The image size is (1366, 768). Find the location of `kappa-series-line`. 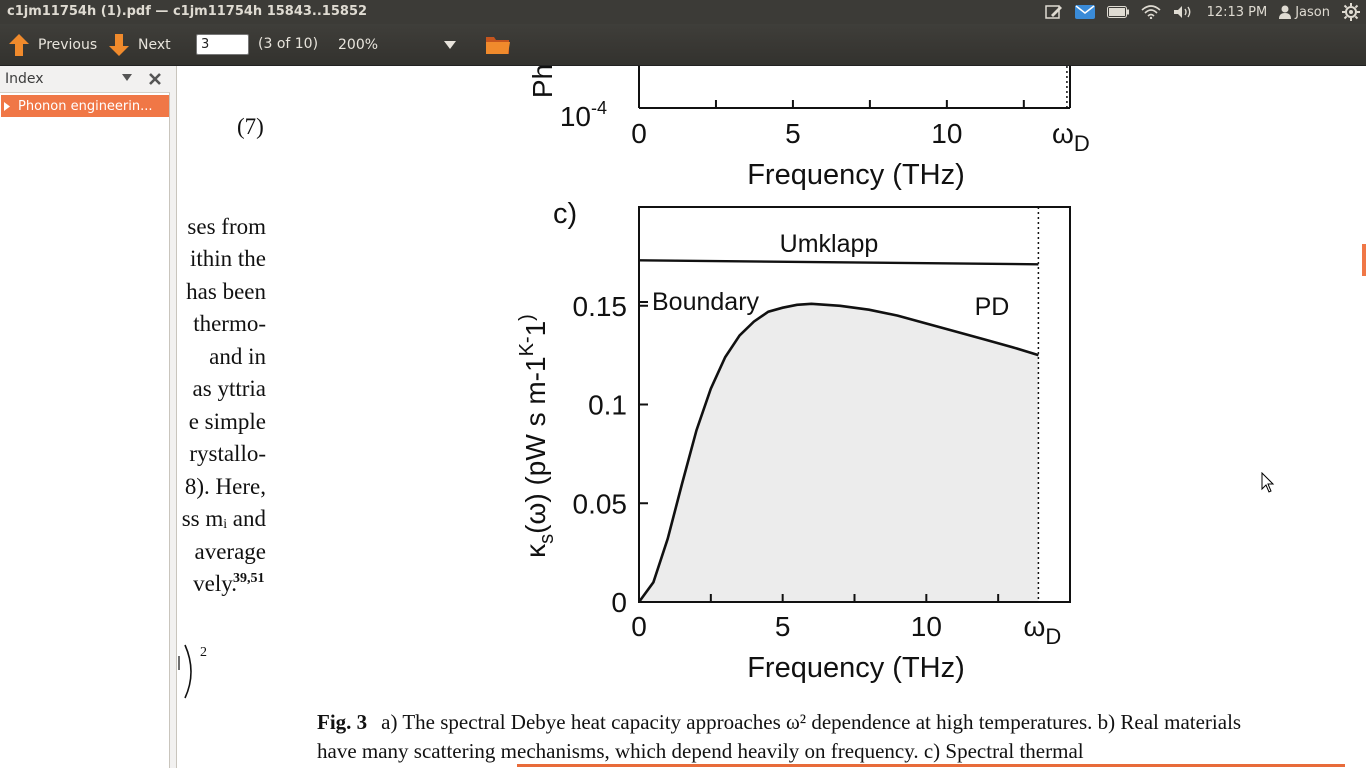

kappa-series-line is located at coordinates (838, 452).